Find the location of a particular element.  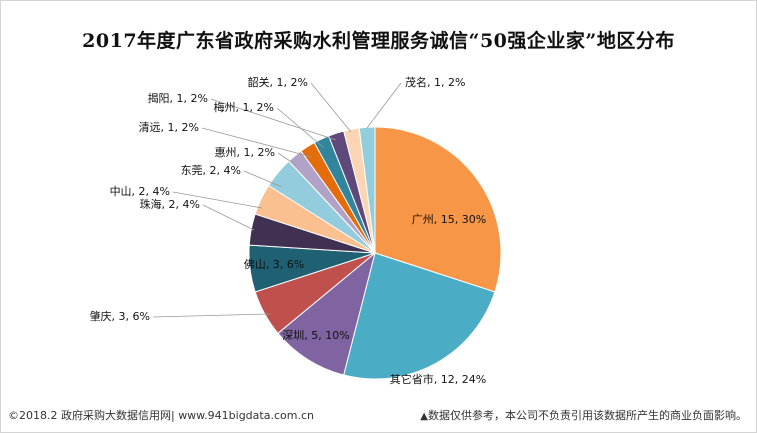

slice-label-6: 珠海, 2, 4% is located at coordinates (170, 204).